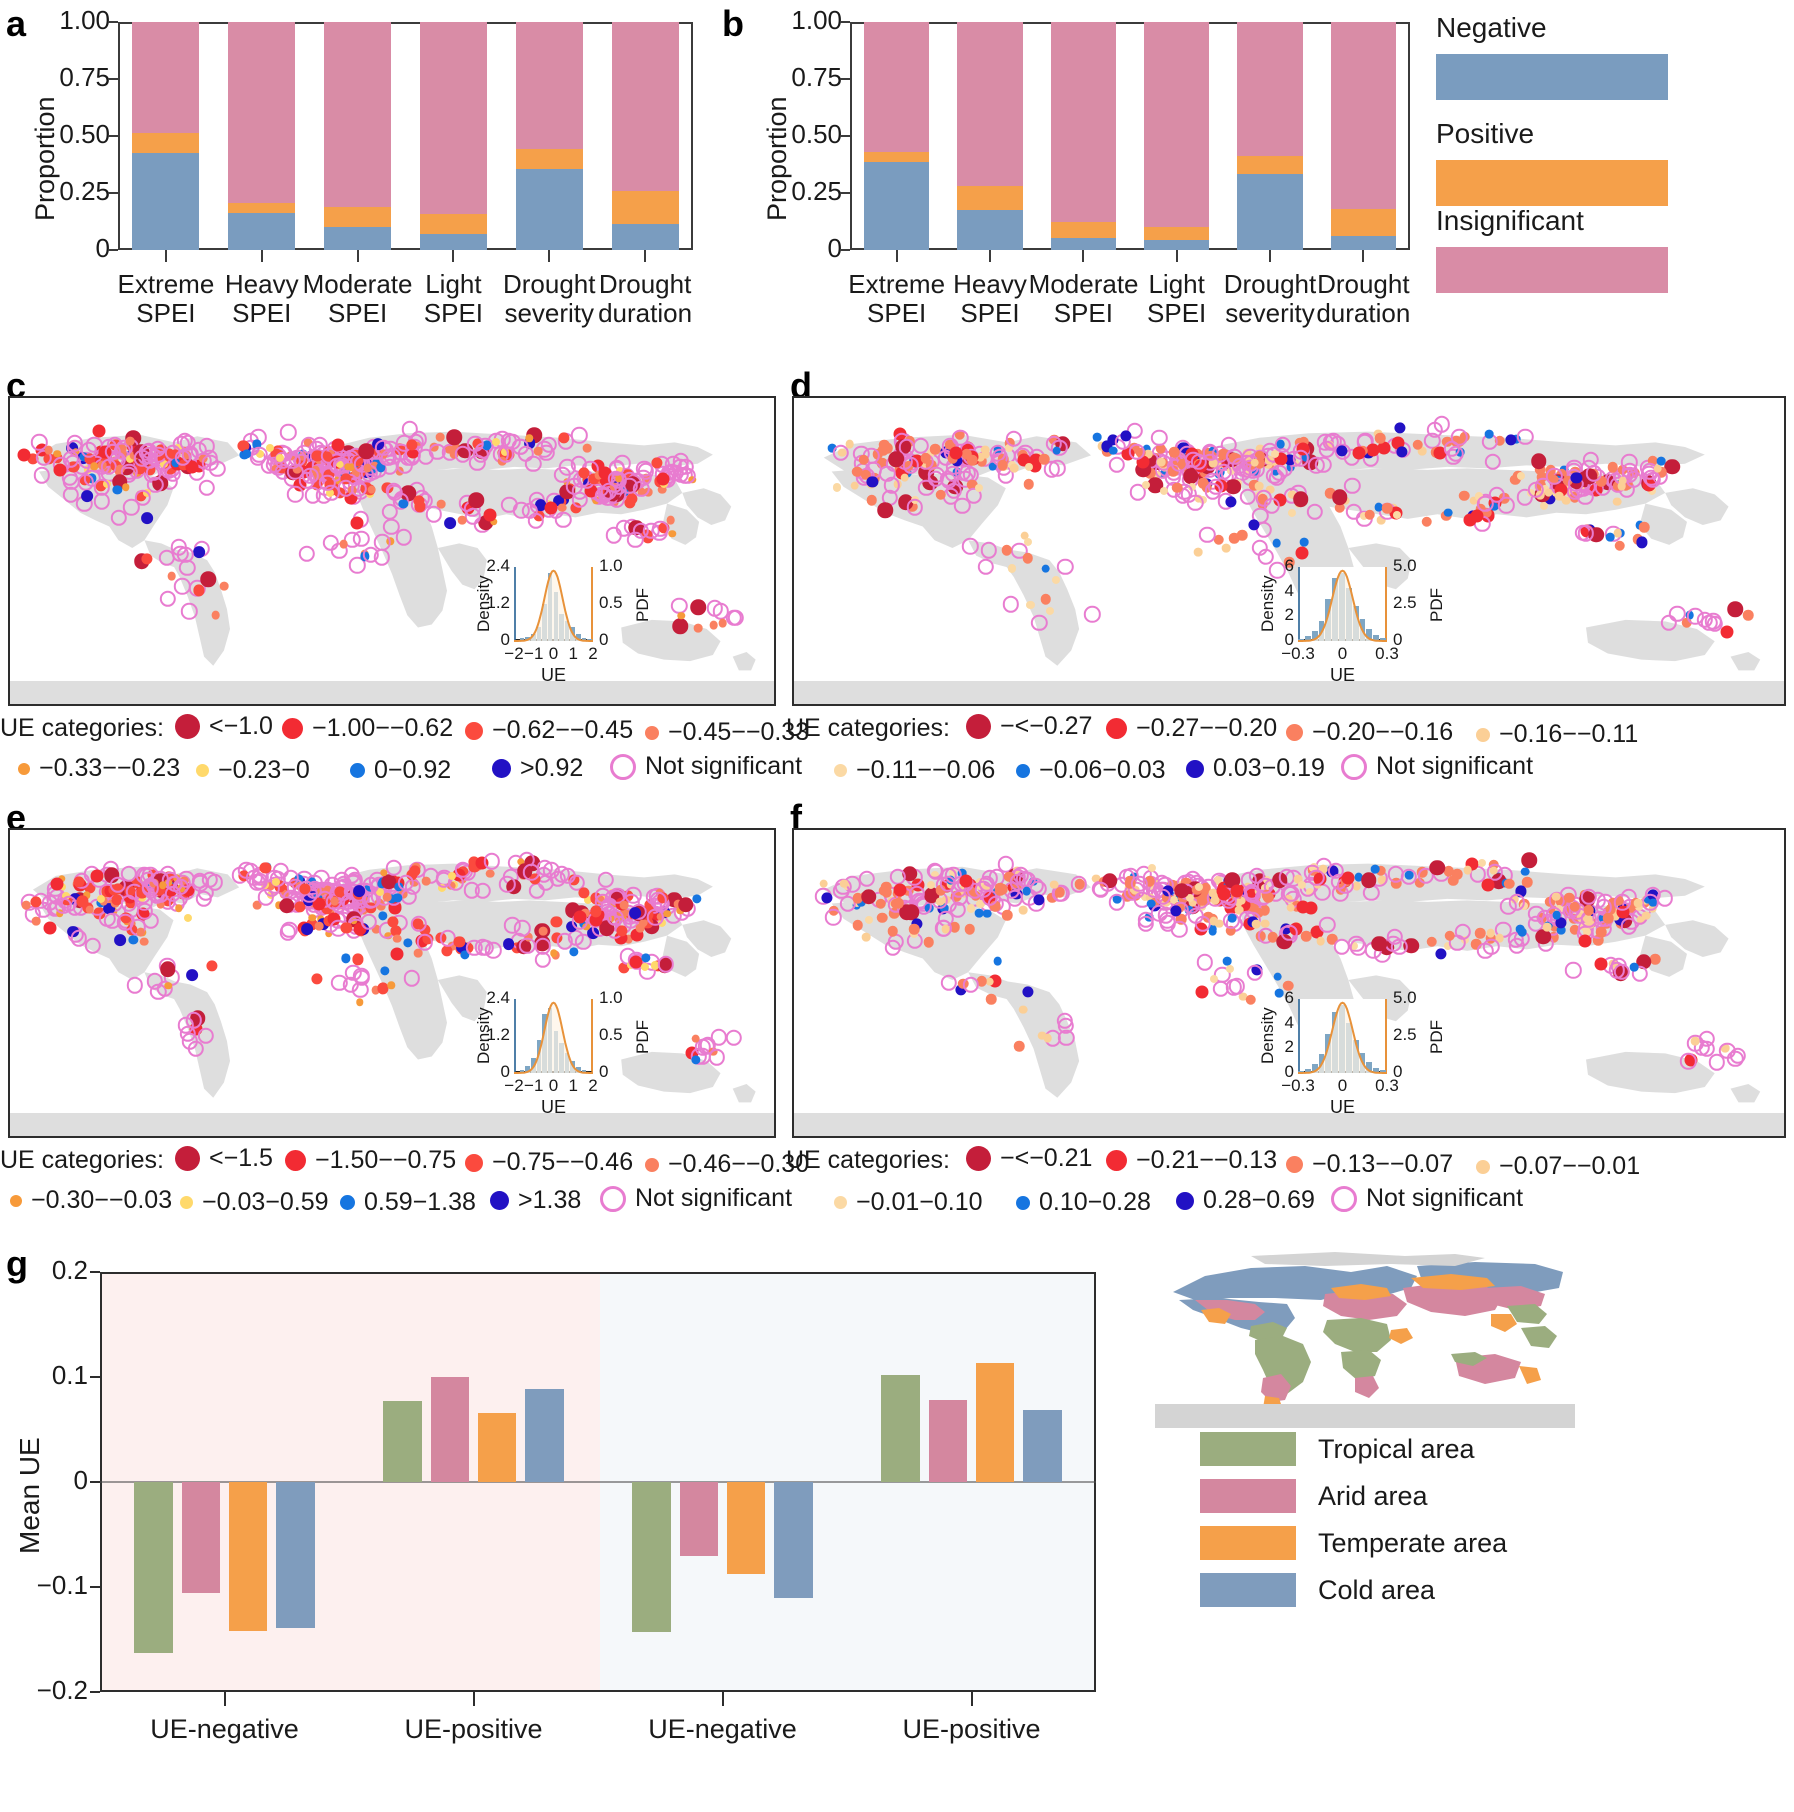  Describe the element at coordinates (1248, 1590) in the screenshot. I see `climate-legend-swatch` at that location.